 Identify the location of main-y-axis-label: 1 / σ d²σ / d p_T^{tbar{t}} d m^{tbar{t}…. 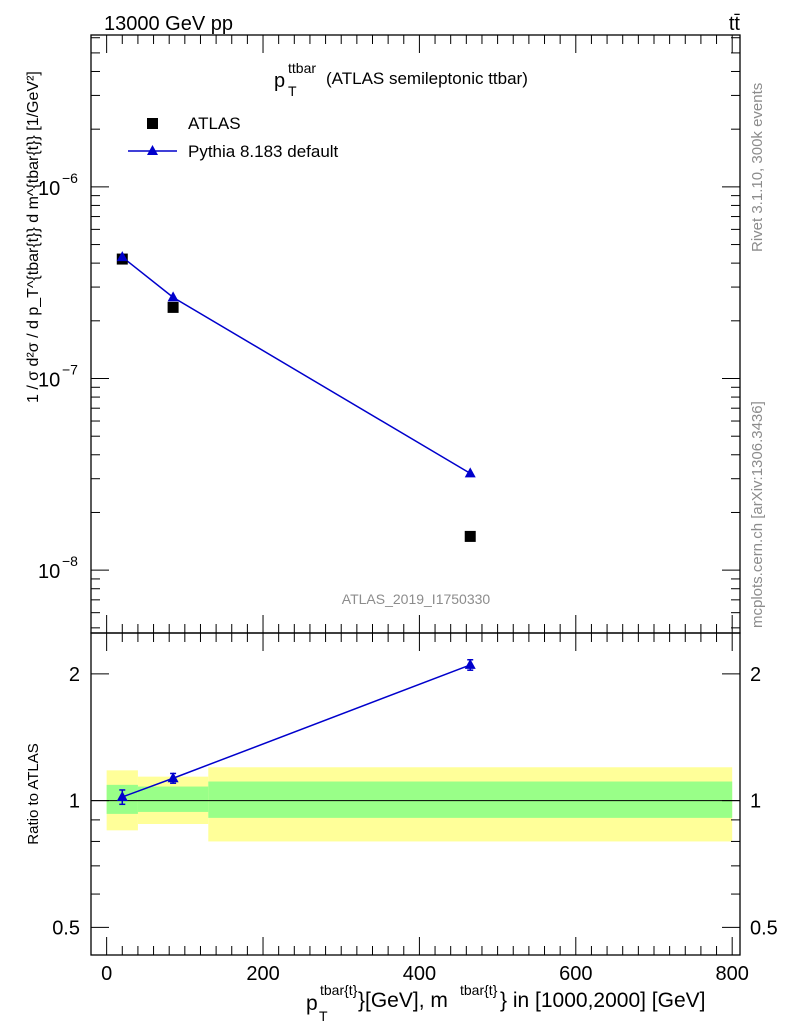
(33, 237).